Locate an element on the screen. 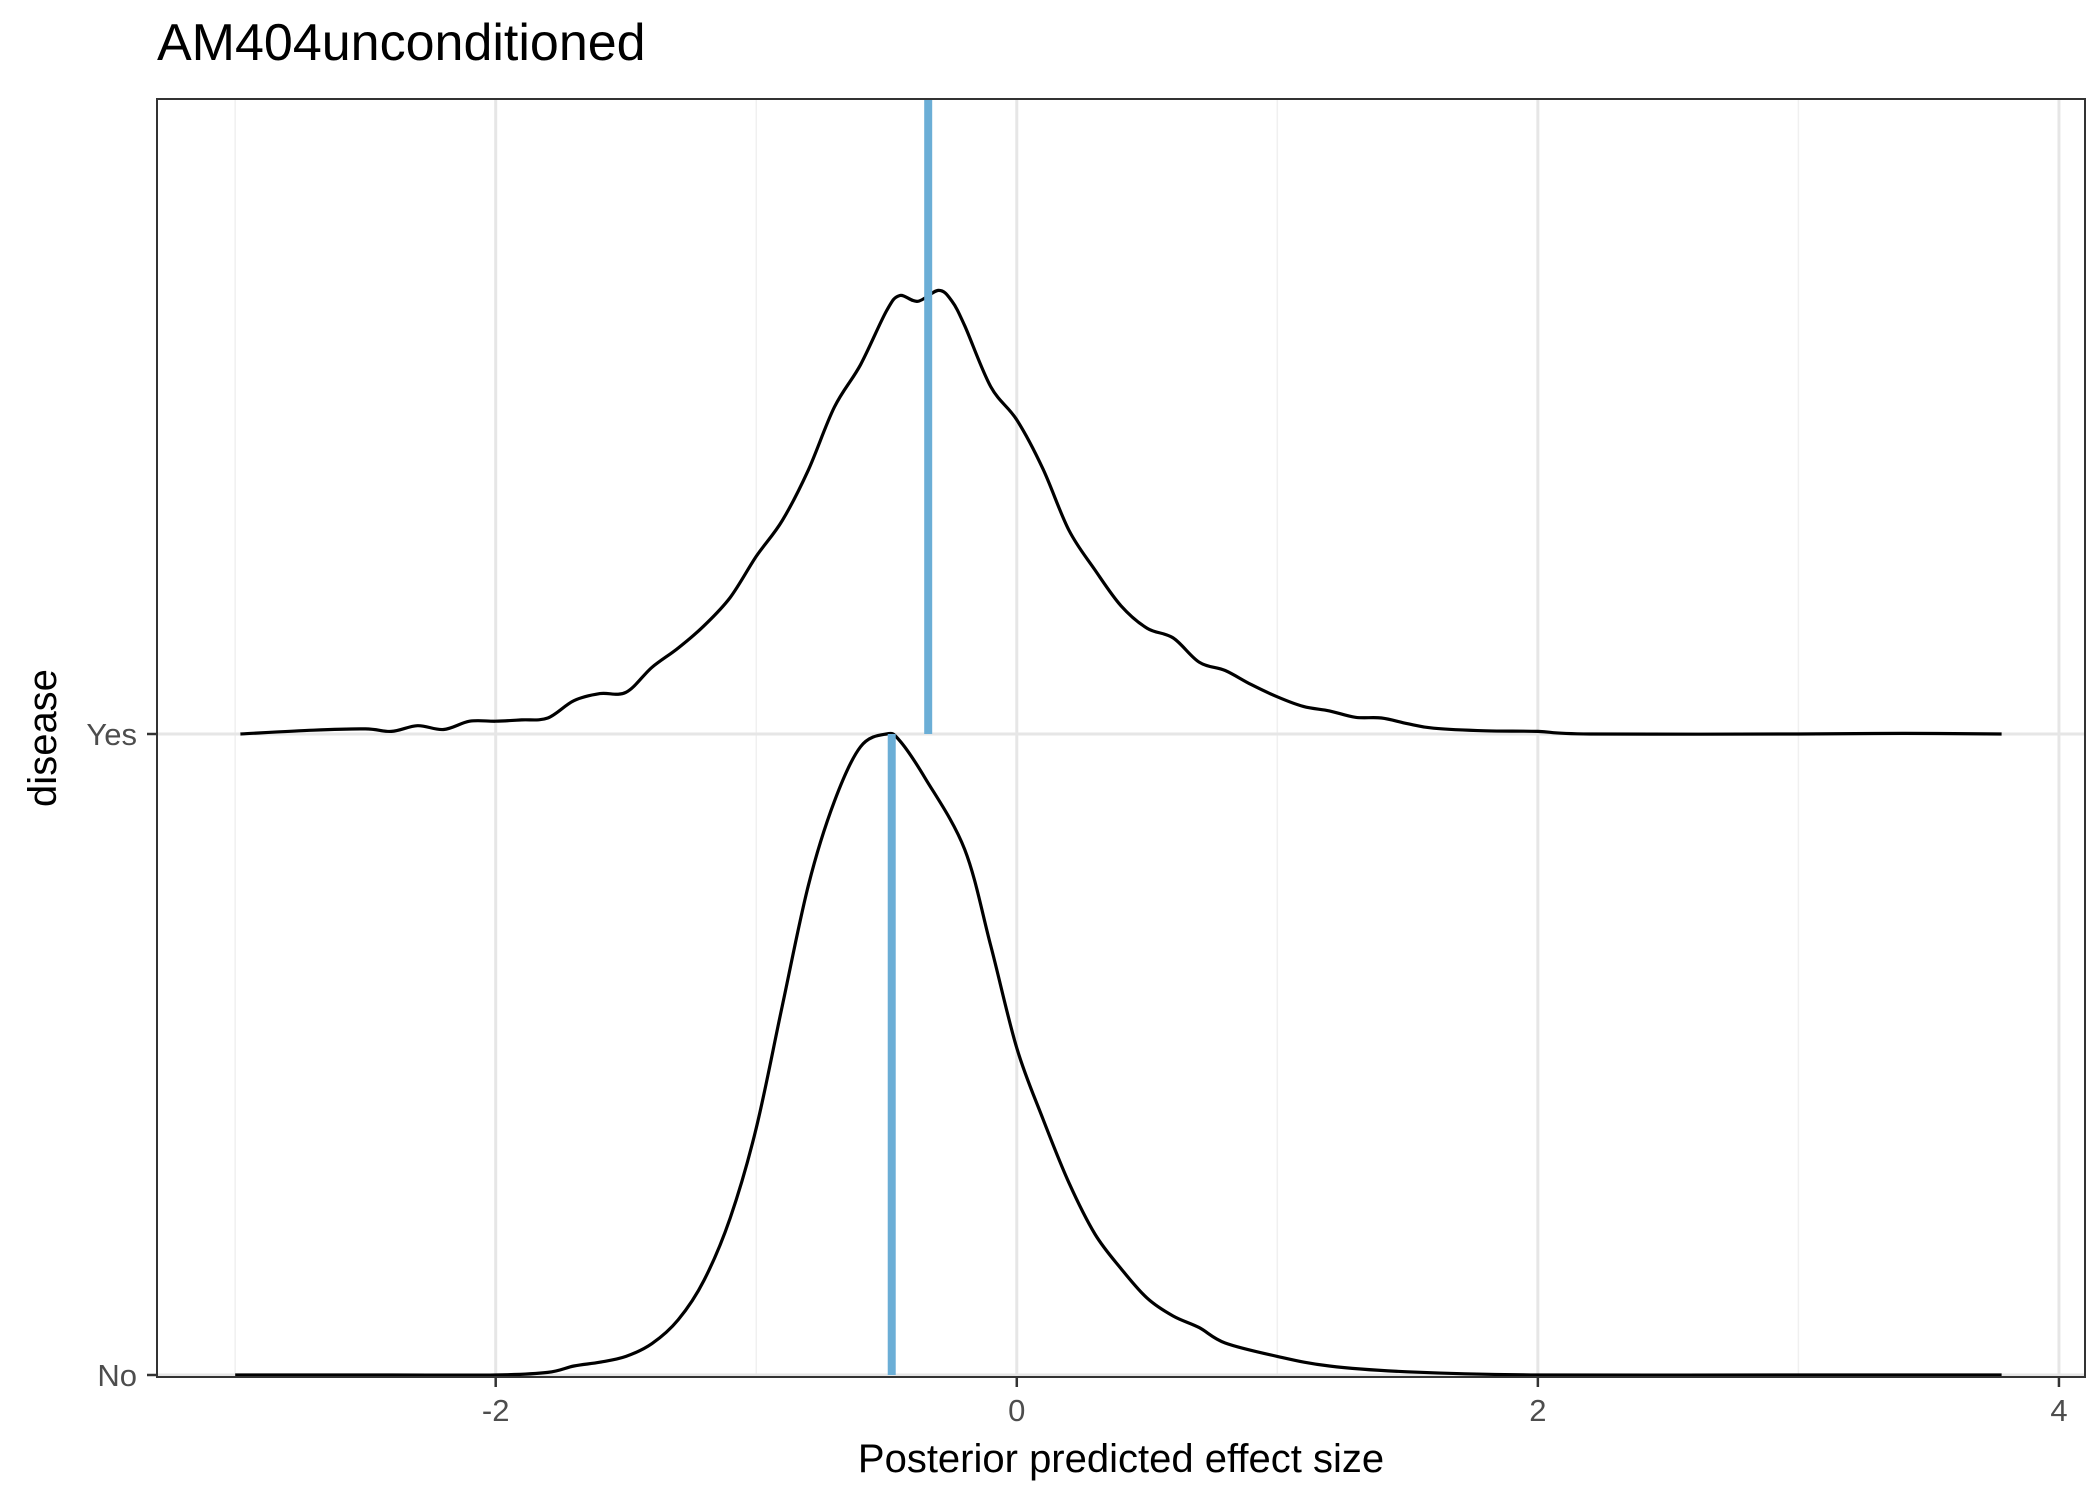 Image resolution: width=2100 pixels, height=1499 pixels. x-axis-title: Posterior predicted effect size is located at coordinates (1121, 1459).